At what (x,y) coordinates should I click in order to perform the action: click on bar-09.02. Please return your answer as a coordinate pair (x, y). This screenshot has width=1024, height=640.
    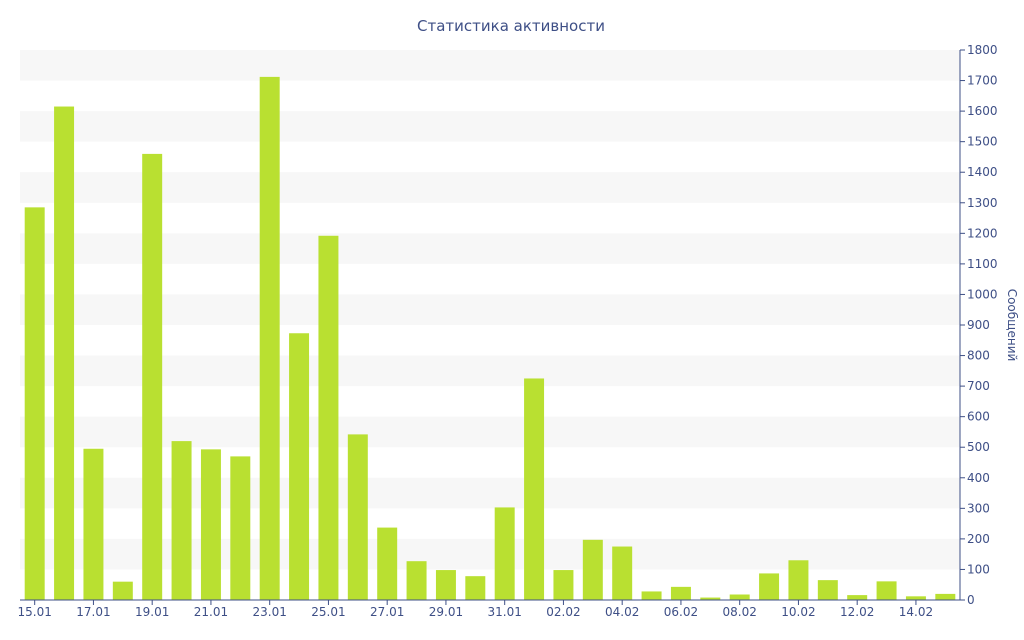
    Looking at the image, I should click on (769, 586).